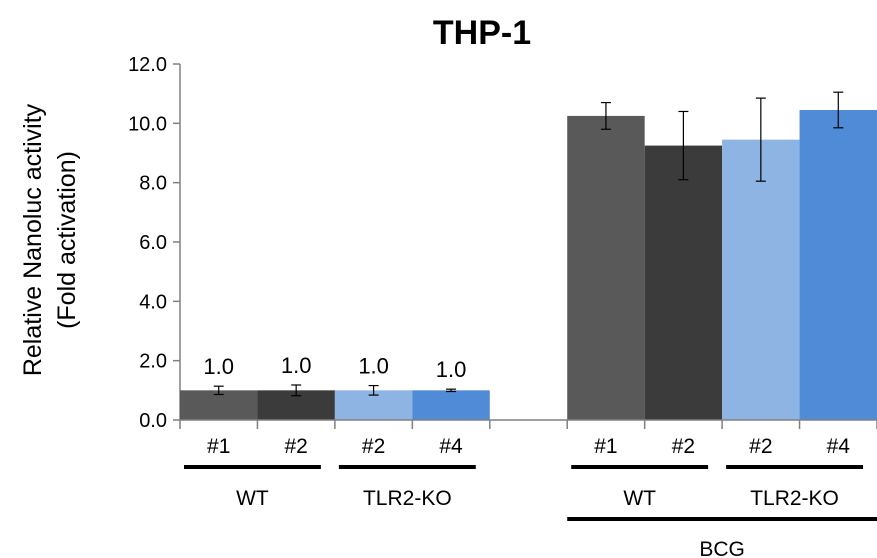  Describe the element at coordinates (33, 239) in the screenshot. I see `y-axis-label-line-1: Relative Nanoluc activity` at that location.